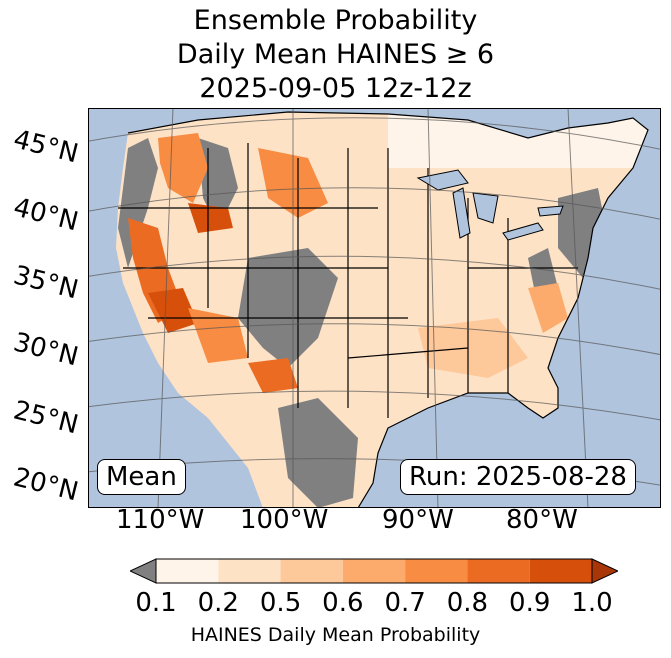  I want to click on lat-label-30: 30°N, so click(46, 350).